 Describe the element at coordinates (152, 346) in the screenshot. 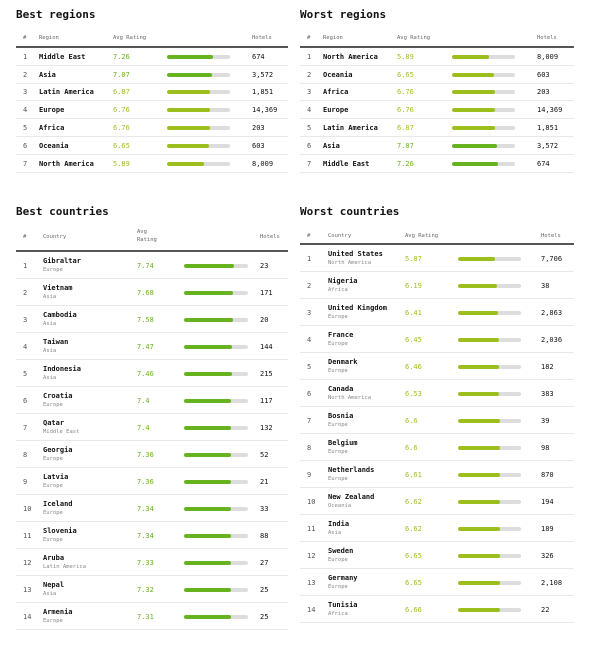

I see `table-row: 4 Taiwan Asia 7.47 144` at that location.